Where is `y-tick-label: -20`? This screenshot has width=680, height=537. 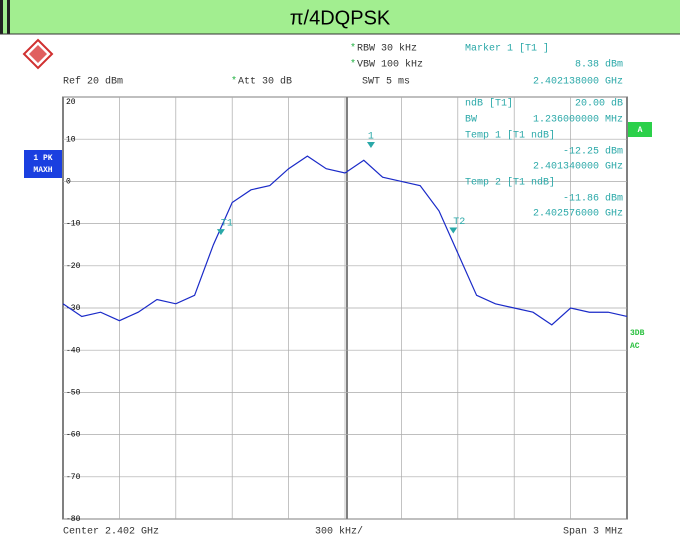
y-tick-label: -20 is located at coordinates (73, 266).